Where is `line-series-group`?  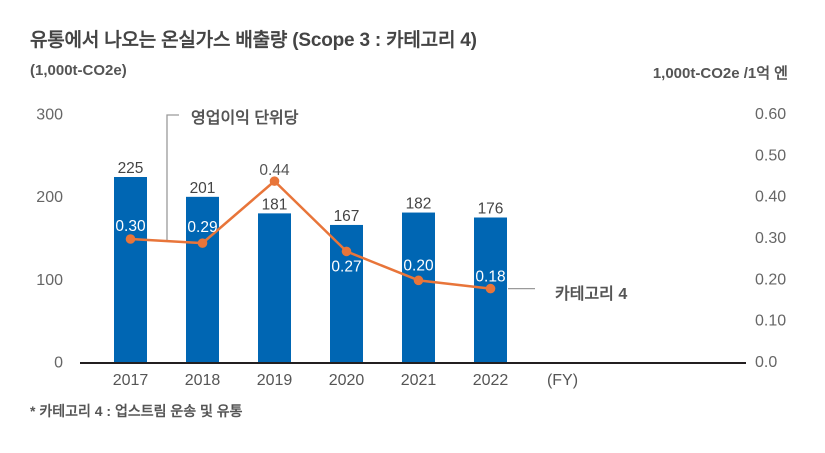 line-series-group is located at coordinates (310, 235).